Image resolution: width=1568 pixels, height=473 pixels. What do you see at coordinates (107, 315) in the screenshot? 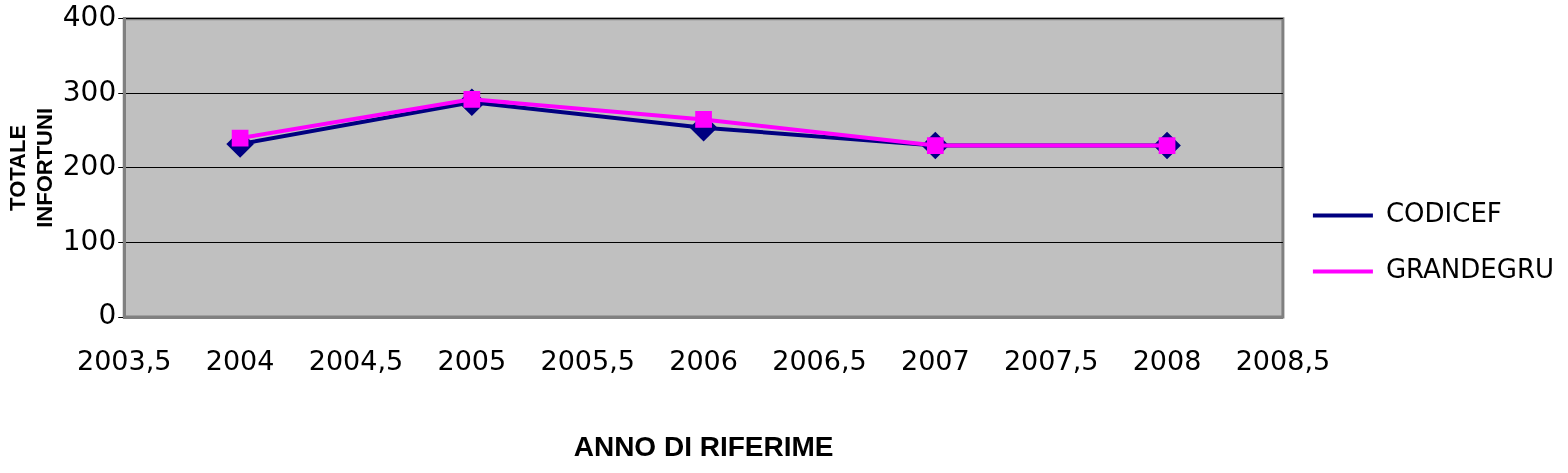
I see `y-tick-label: 0` at bounding box center [107, 315].